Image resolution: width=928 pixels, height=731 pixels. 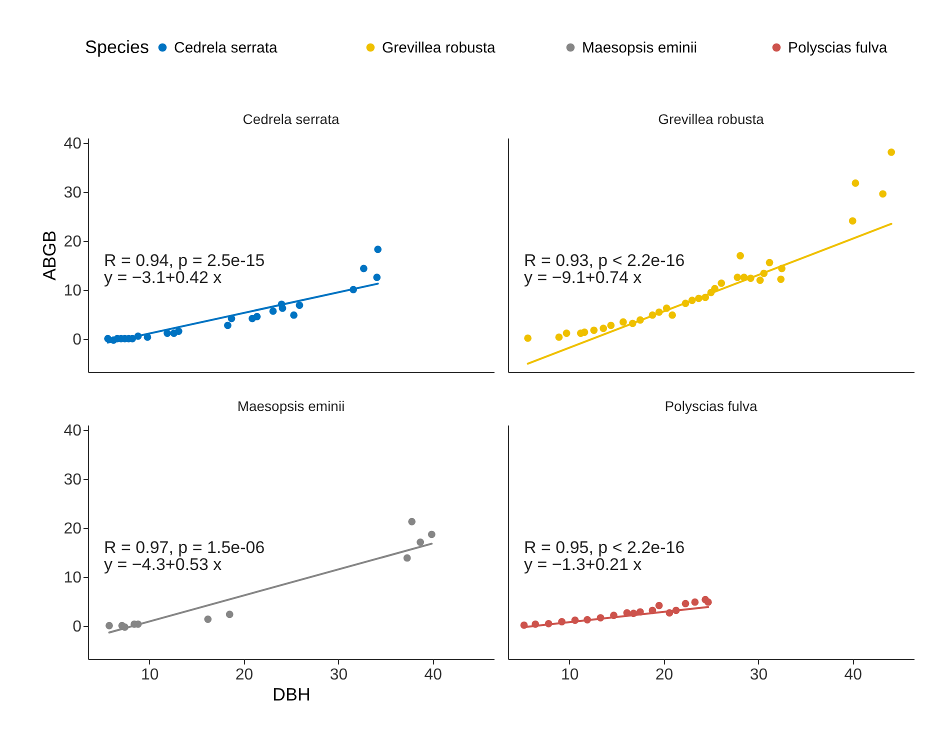 What do you see at coordinates (291, 119) in the screenshot?
I see `chart-title: Cedrela serrata` at bounding box center [291, 119].